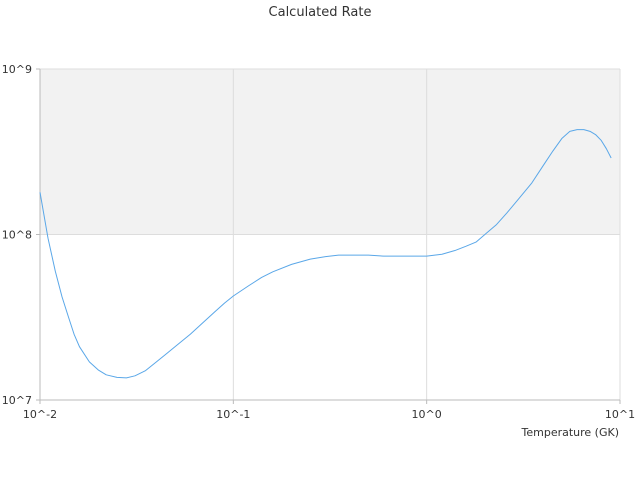 Image resolution: width=640 pixels, height=480 pixels. What do you see at coordinates (17, 235) in the screenshot?
I see `y-tick-label: 10^8` at bounding box center [17, 235].